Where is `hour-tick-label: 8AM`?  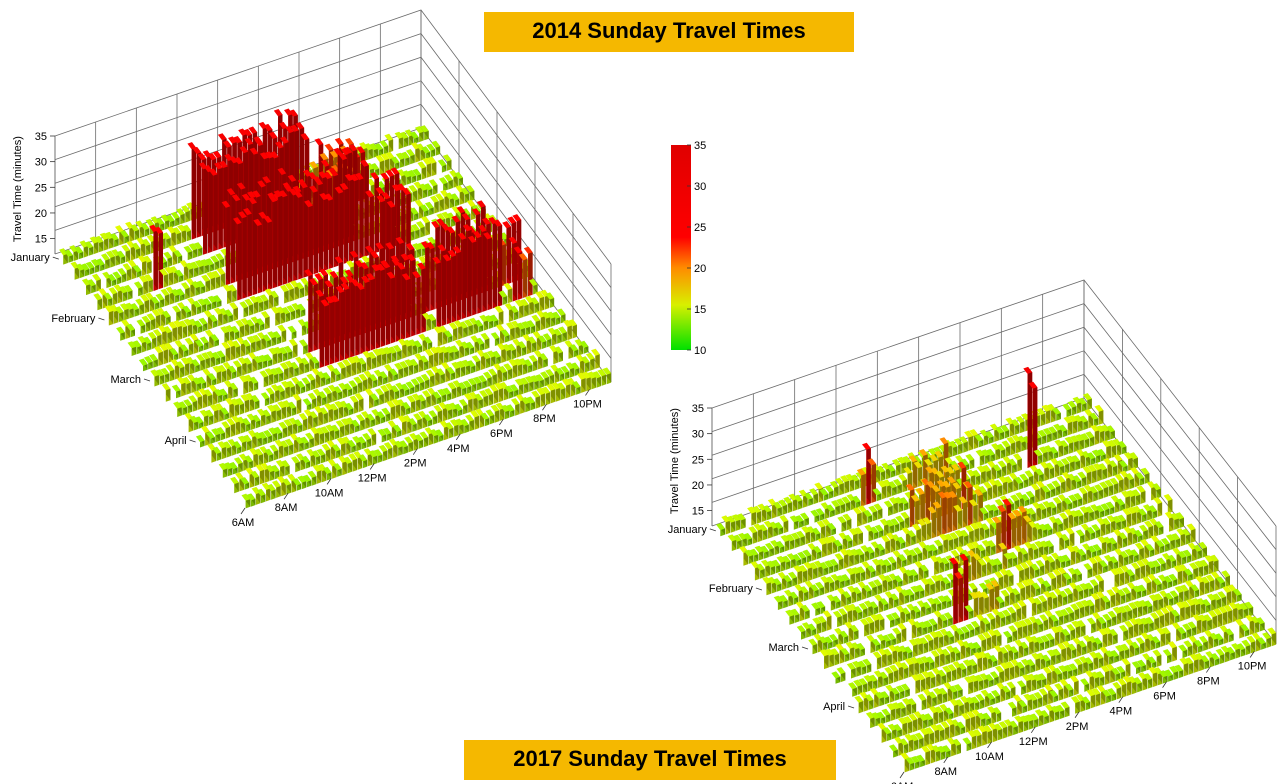
hour-tick-label: 8AM is located at coordinates (286, 508).